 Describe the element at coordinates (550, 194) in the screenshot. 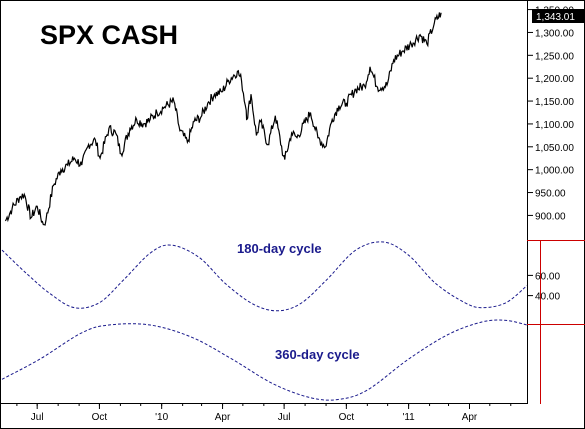

I see `price-y-tick-label: 950.00` at that location.